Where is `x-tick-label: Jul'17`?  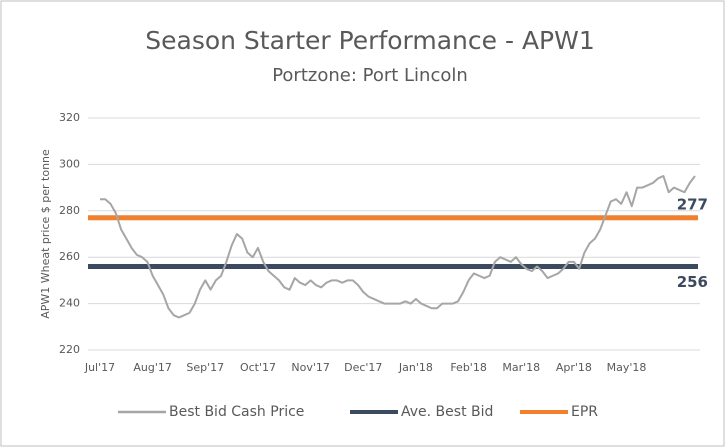 x-tick-label: Jul'17 is located at coordinates (99, 367).